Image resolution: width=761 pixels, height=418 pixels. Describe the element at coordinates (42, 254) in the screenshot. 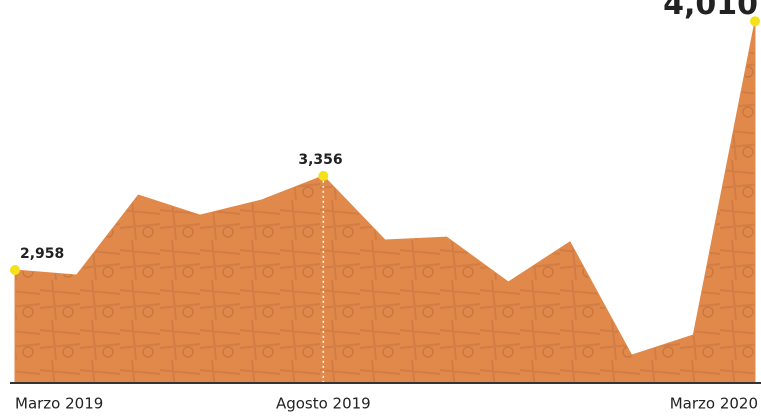

I see `value-label: 2,958` at that location.